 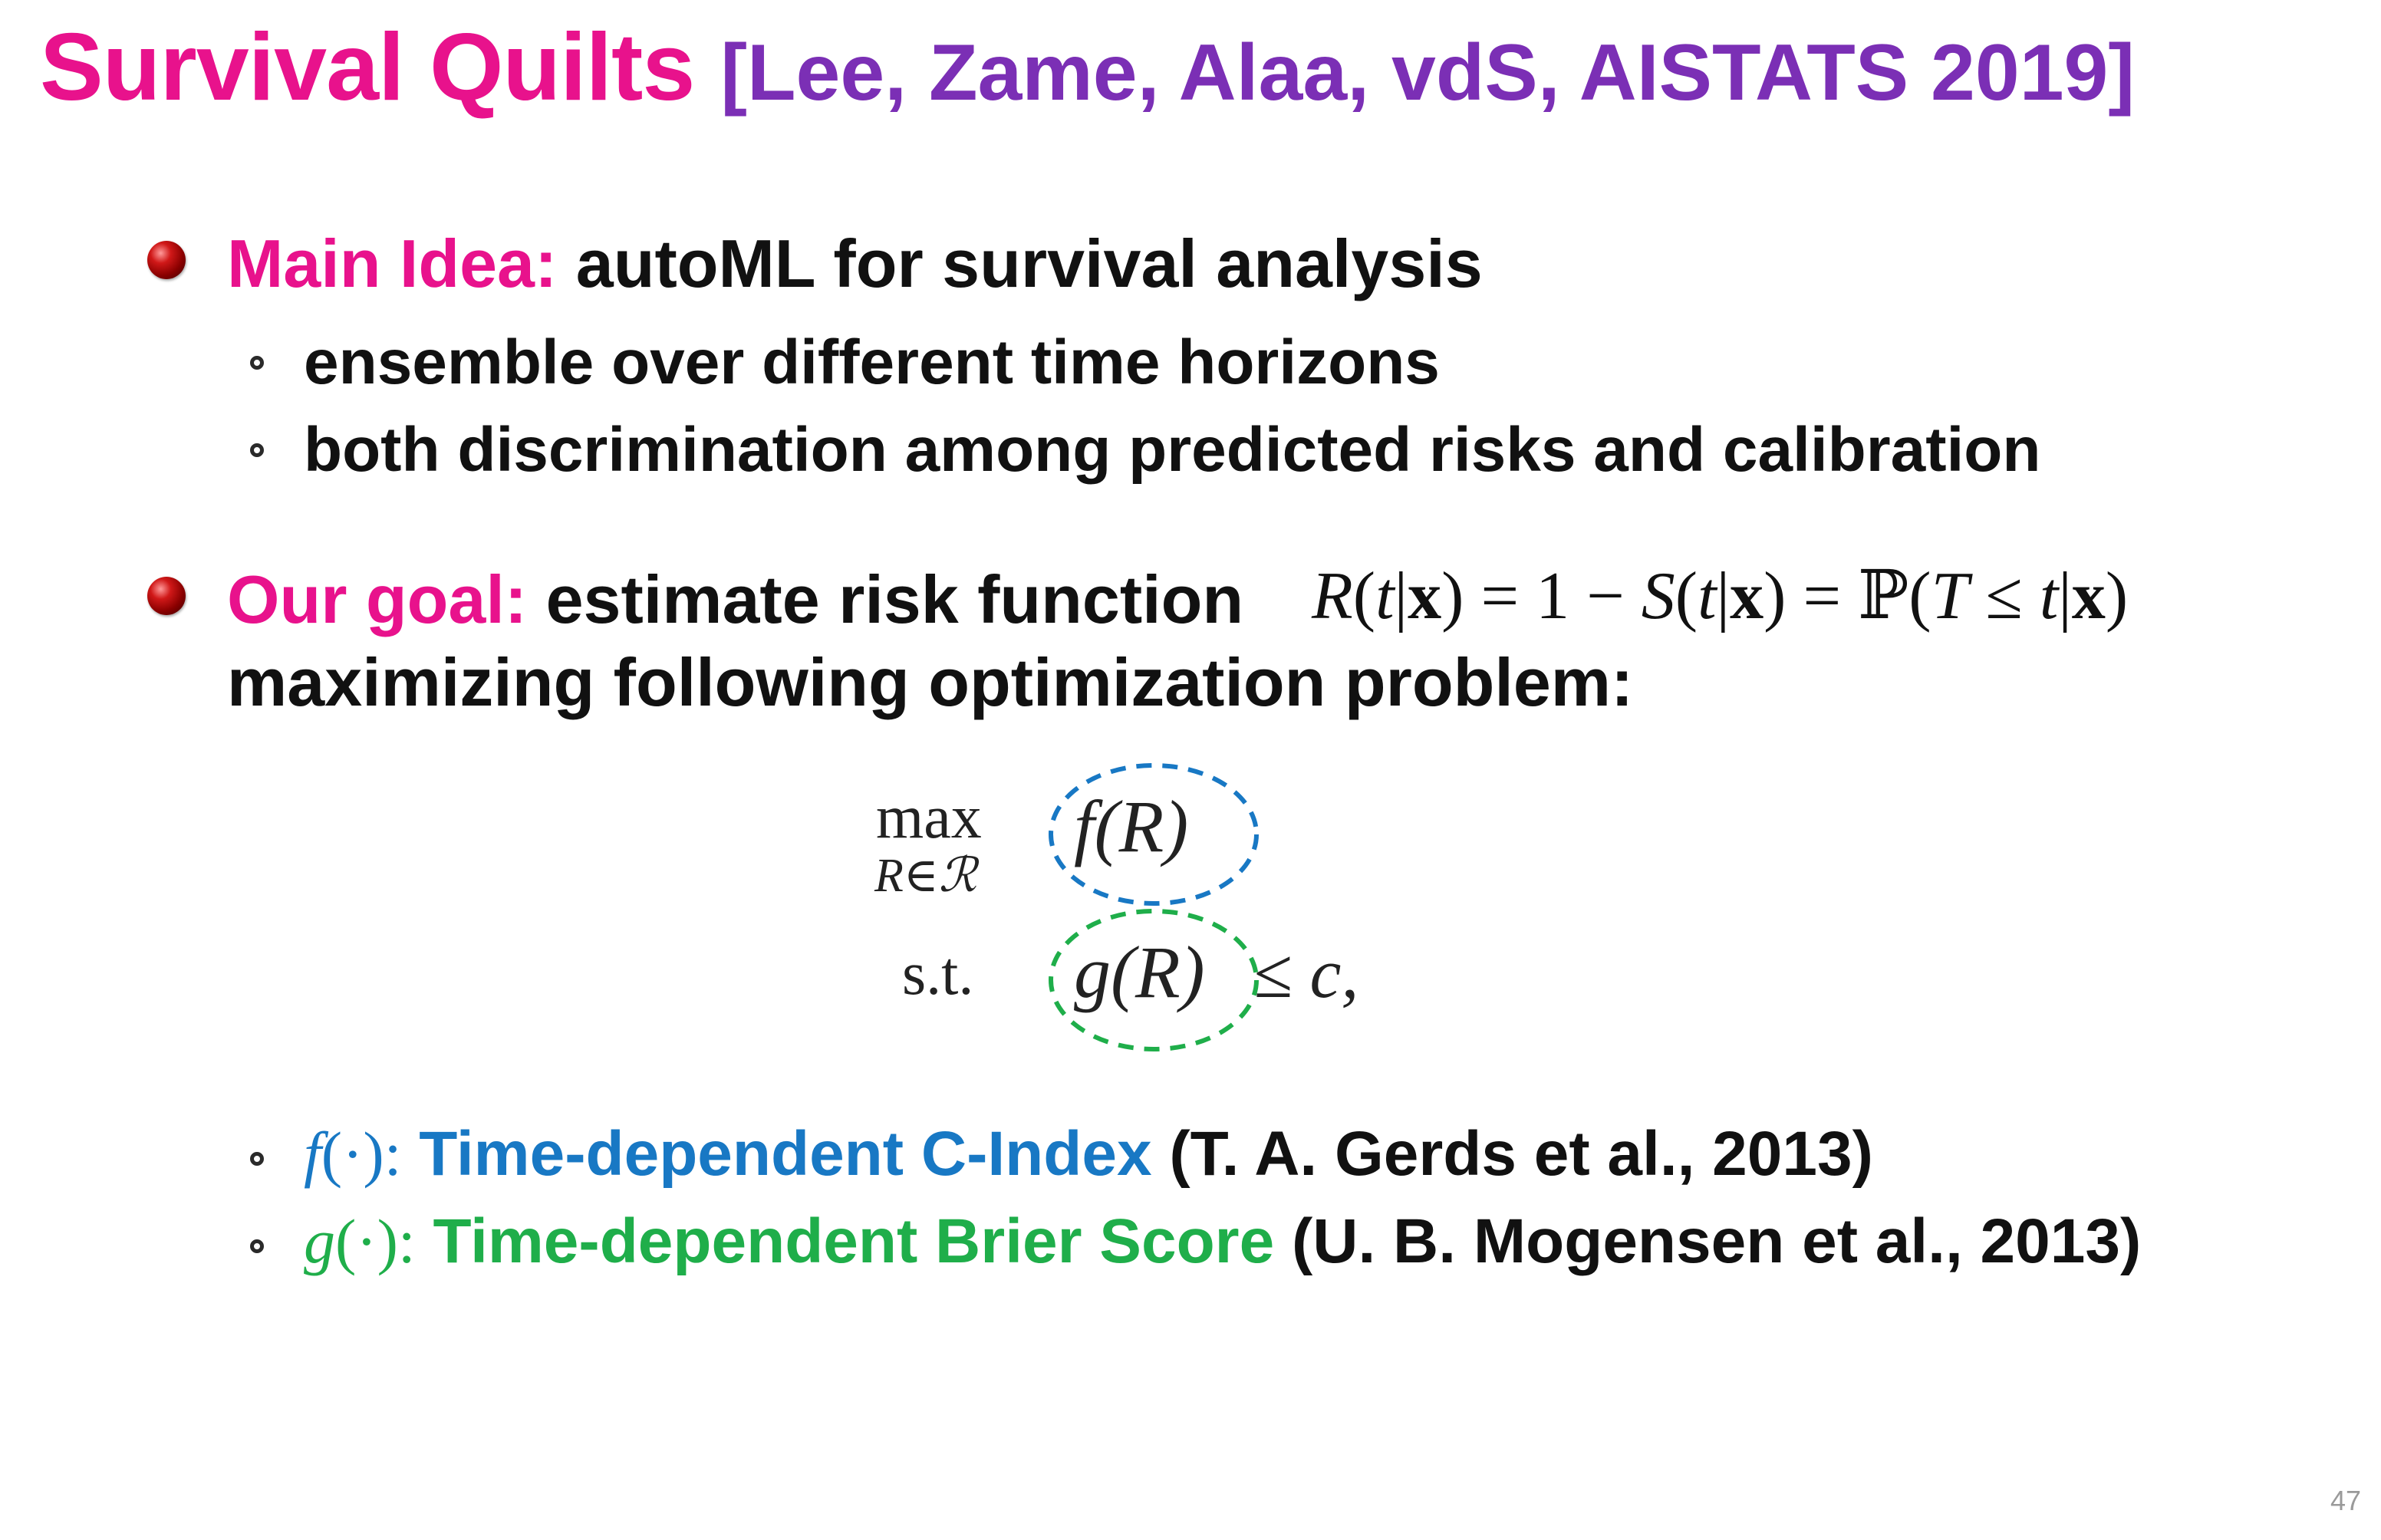 I want to click on bullet-text: autoML for survival analysis, so click(x=1029, y=263).